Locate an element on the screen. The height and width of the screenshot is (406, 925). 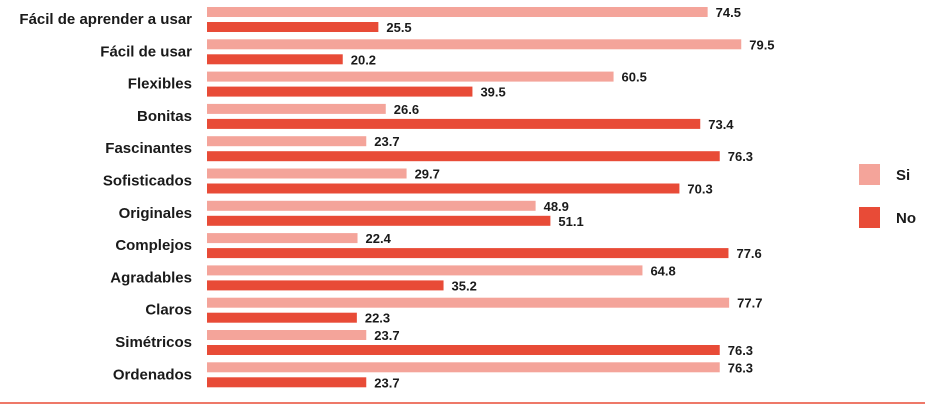
legend-swatch-no is located at coordinates (869, 217).